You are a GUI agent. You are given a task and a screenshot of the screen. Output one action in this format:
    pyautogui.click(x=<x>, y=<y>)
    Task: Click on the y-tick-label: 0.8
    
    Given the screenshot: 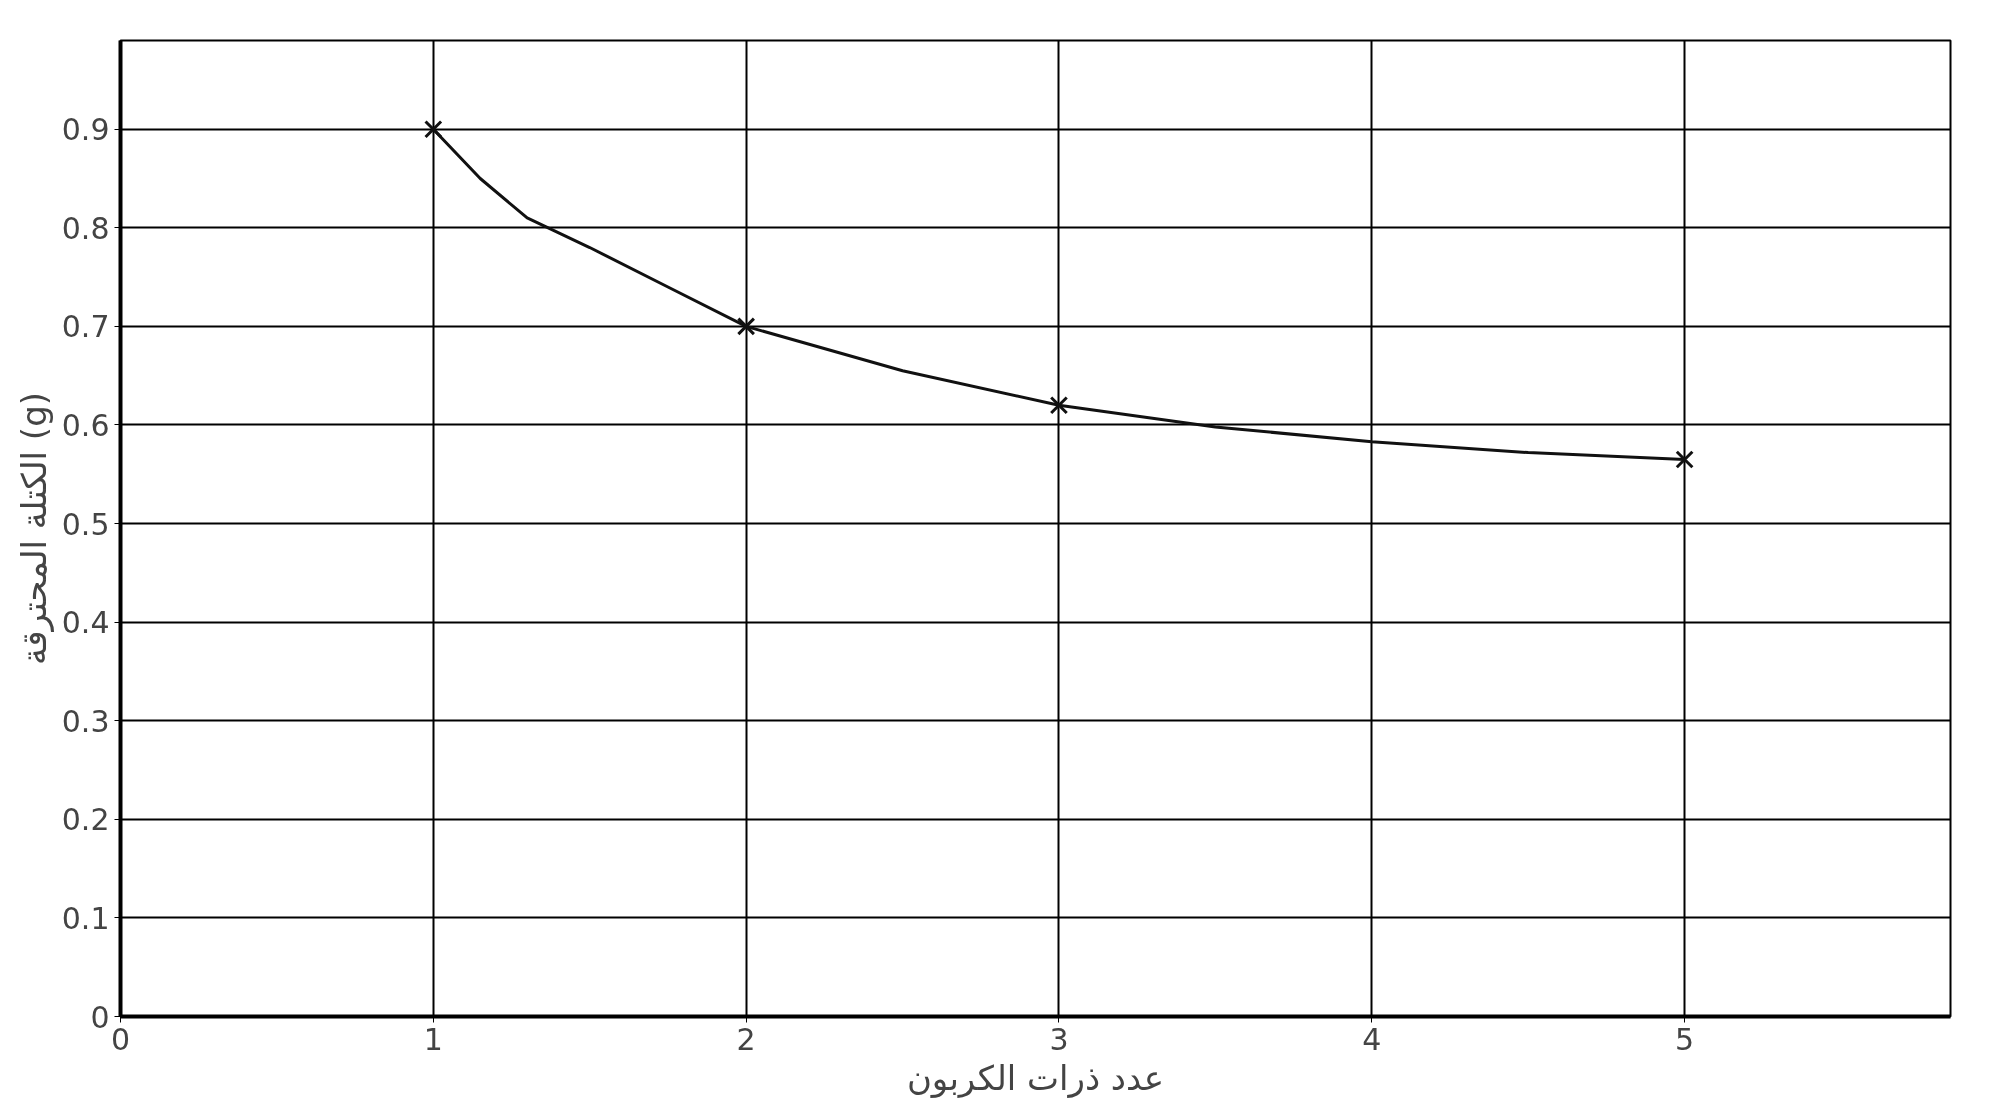 What is the action you would take?
    pyautogui.click(x=85, y=228)
    